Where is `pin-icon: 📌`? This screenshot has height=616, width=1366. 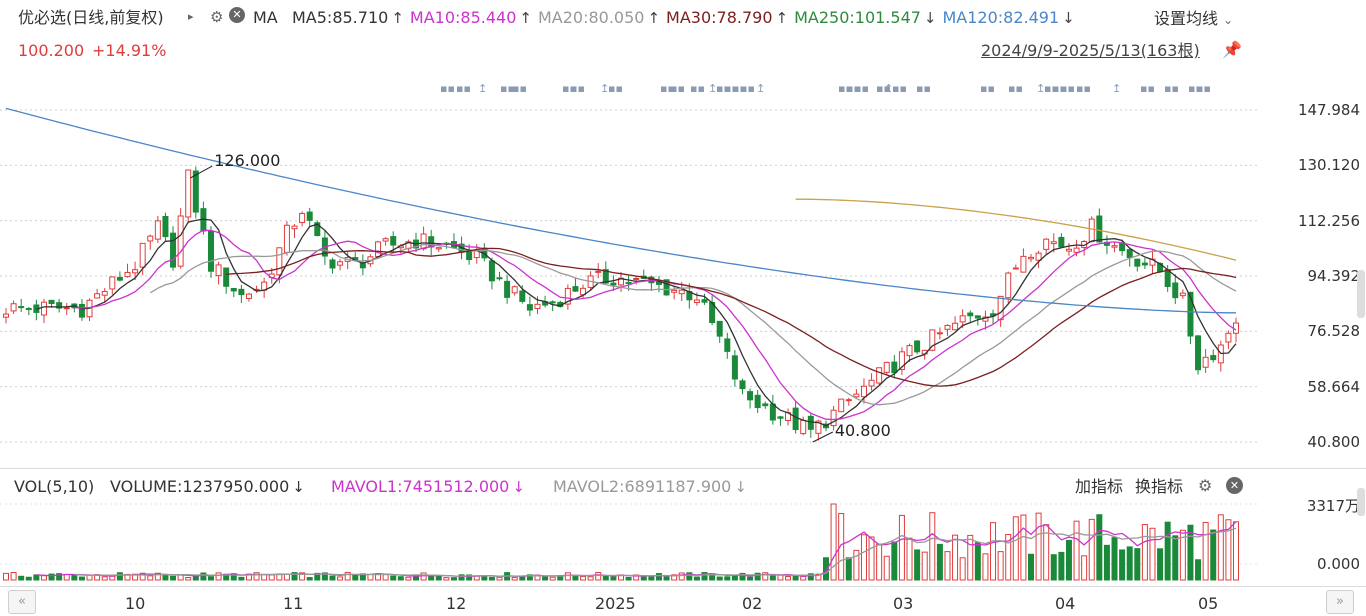 pin-icon: 📌 is located at coordinates (1232, 49).